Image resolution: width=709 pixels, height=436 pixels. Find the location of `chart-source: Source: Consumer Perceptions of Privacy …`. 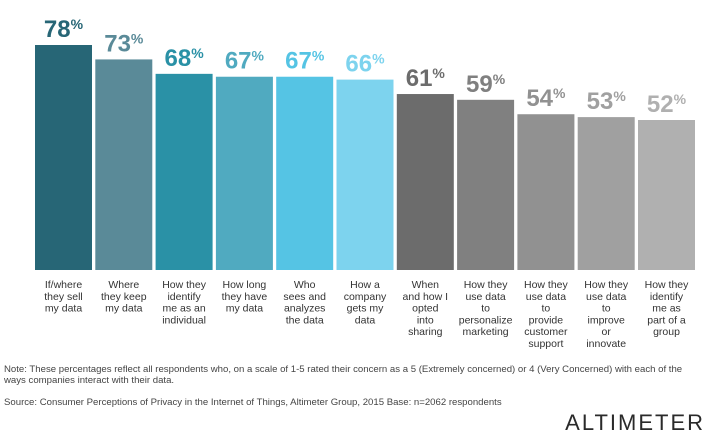

chart-source: Source: Consumer Perceptions of Privacy … is located at coordinates (253, 402).